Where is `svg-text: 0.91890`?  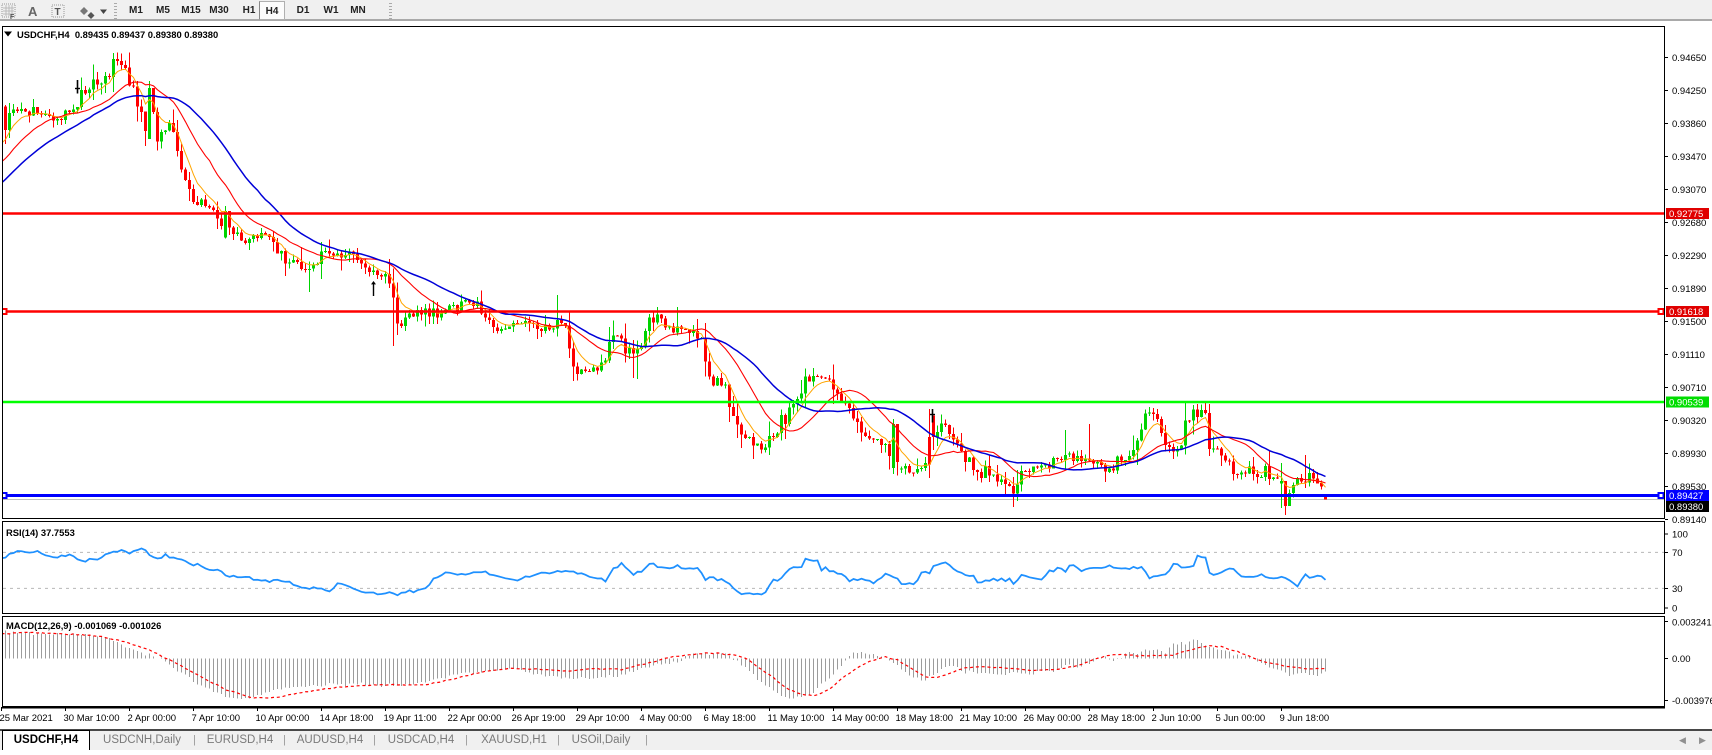
svg-text: 0.91890 is located at coordinates (1689, 289).